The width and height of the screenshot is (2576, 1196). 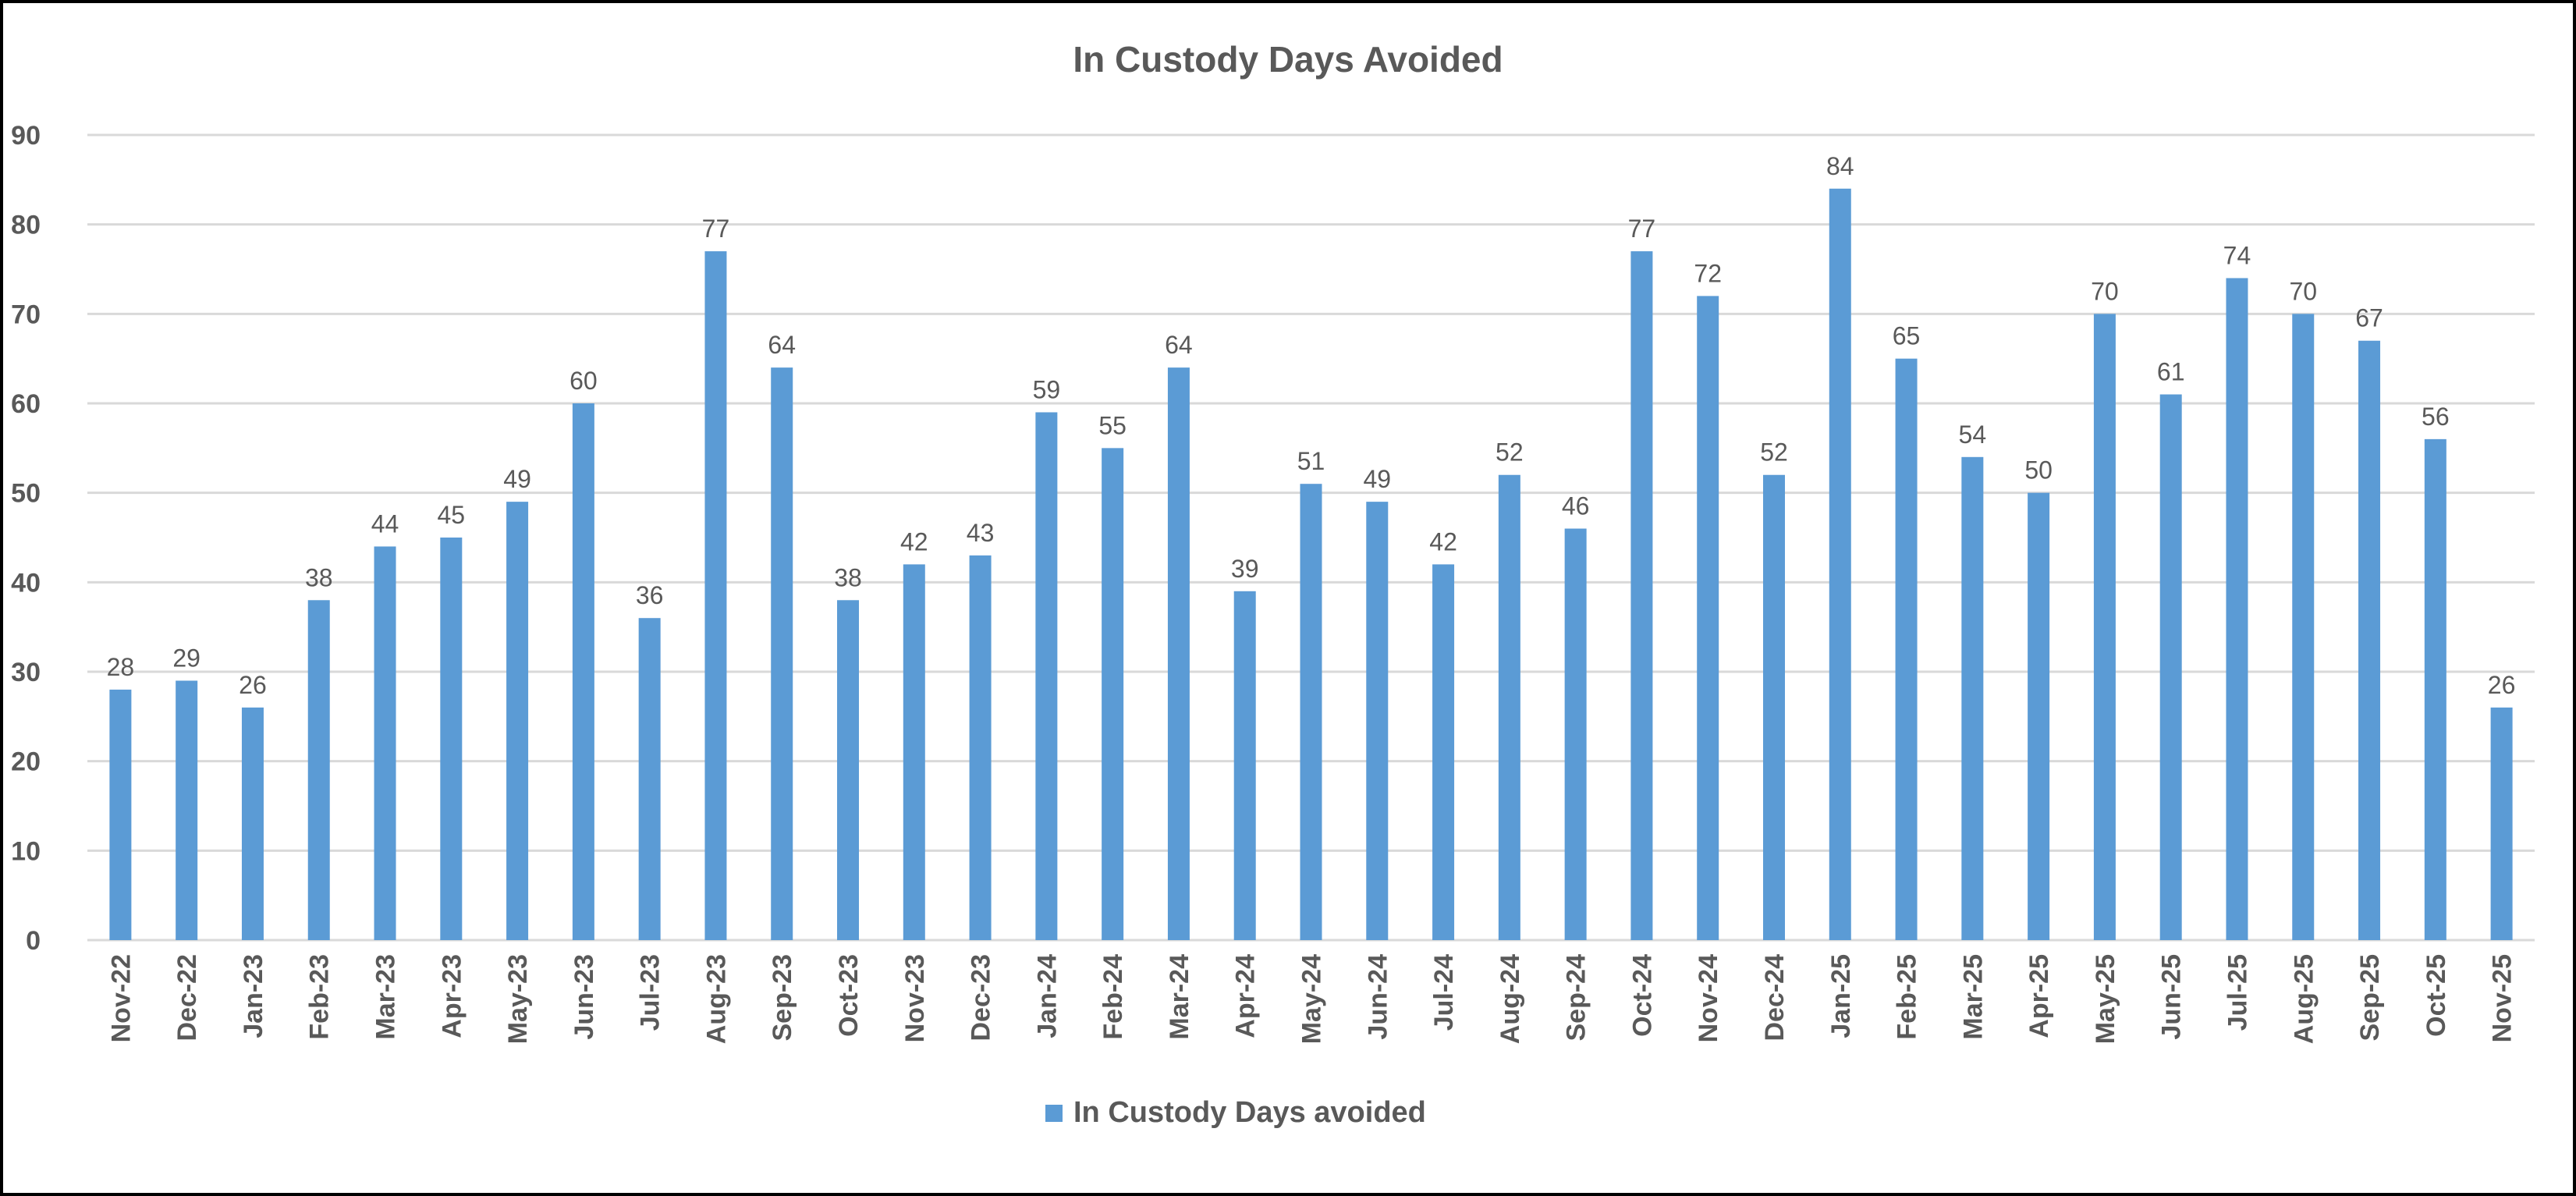 I want to click on data-label: 56, so click(x=2436, y=417).